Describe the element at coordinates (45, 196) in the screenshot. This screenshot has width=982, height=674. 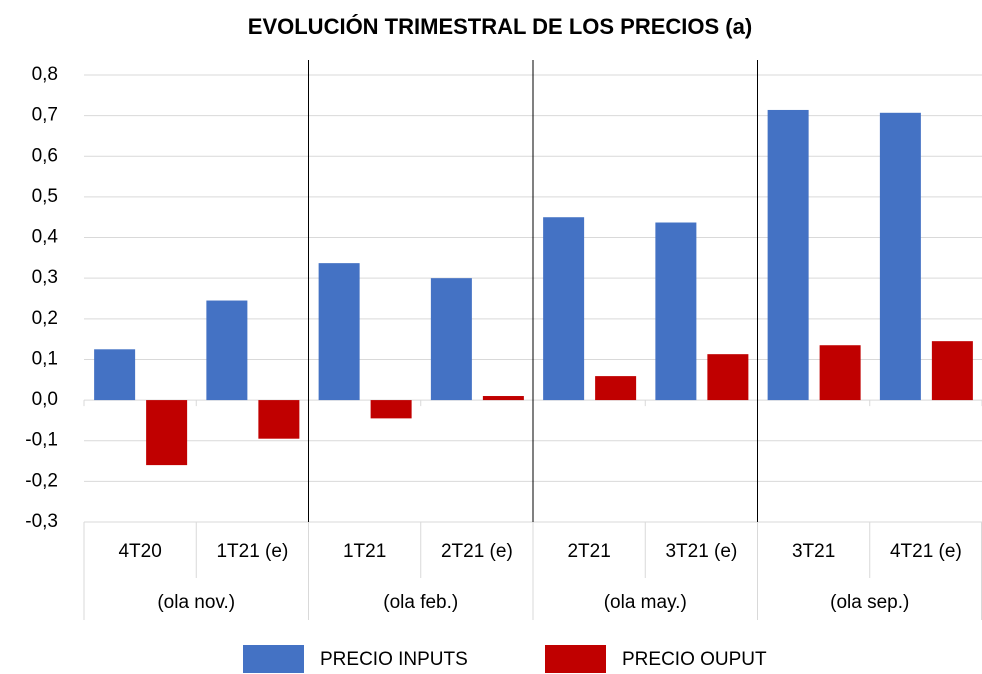
I see `y-tick-label: 0,5` at that location.